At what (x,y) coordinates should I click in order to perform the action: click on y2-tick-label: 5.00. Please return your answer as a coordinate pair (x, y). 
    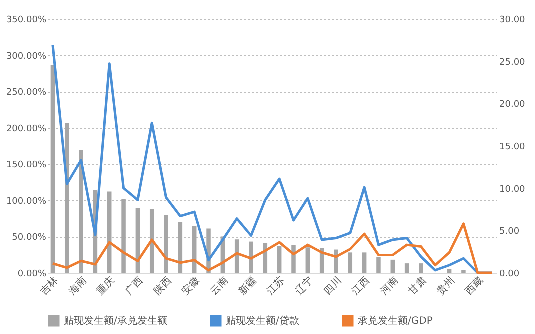
    Looking at the image, I should click on (510, 232).